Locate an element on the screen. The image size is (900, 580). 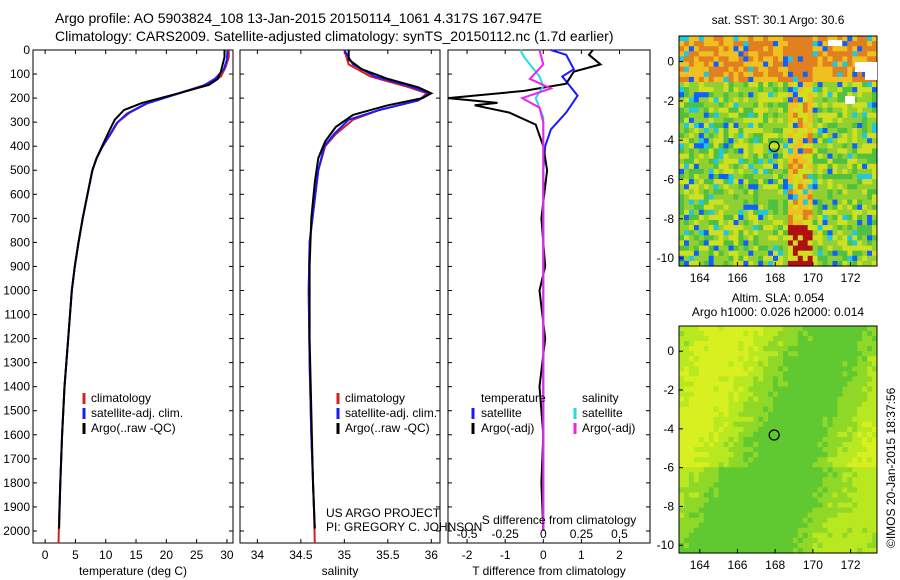
salinity-xtick-label: 34.5 is located at coordinates (301, 555).